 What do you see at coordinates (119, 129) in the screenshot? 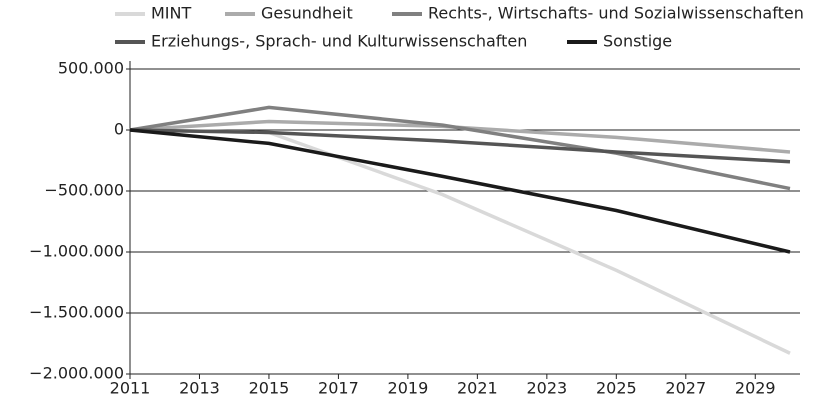
I see `y-tick-label: 0` at bounding box center [119, 129].